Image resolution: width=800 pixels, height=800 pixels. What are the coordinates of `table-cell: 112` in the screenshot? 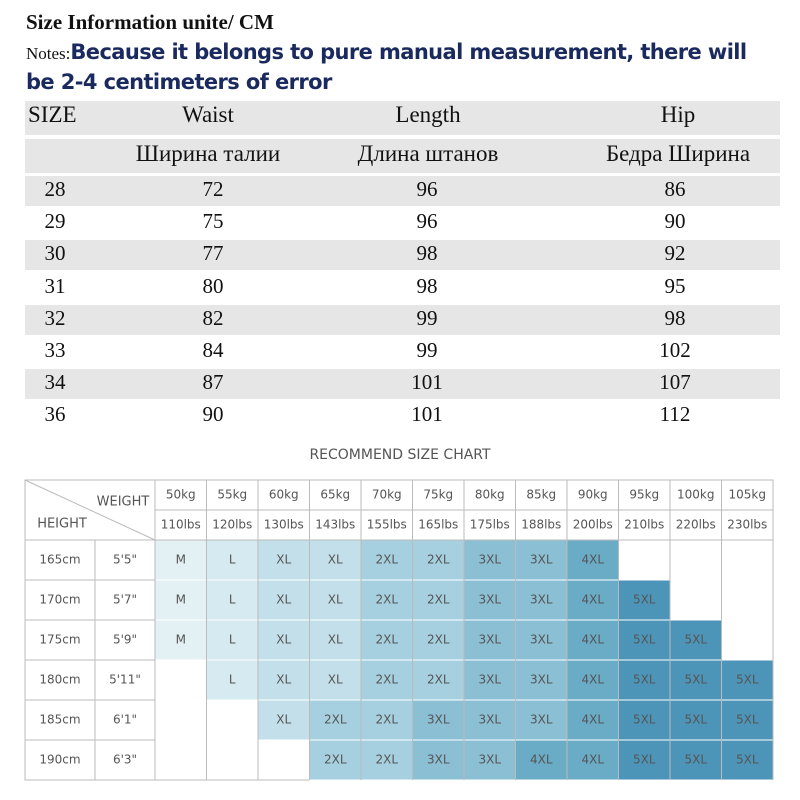 It's located at (675, 414).